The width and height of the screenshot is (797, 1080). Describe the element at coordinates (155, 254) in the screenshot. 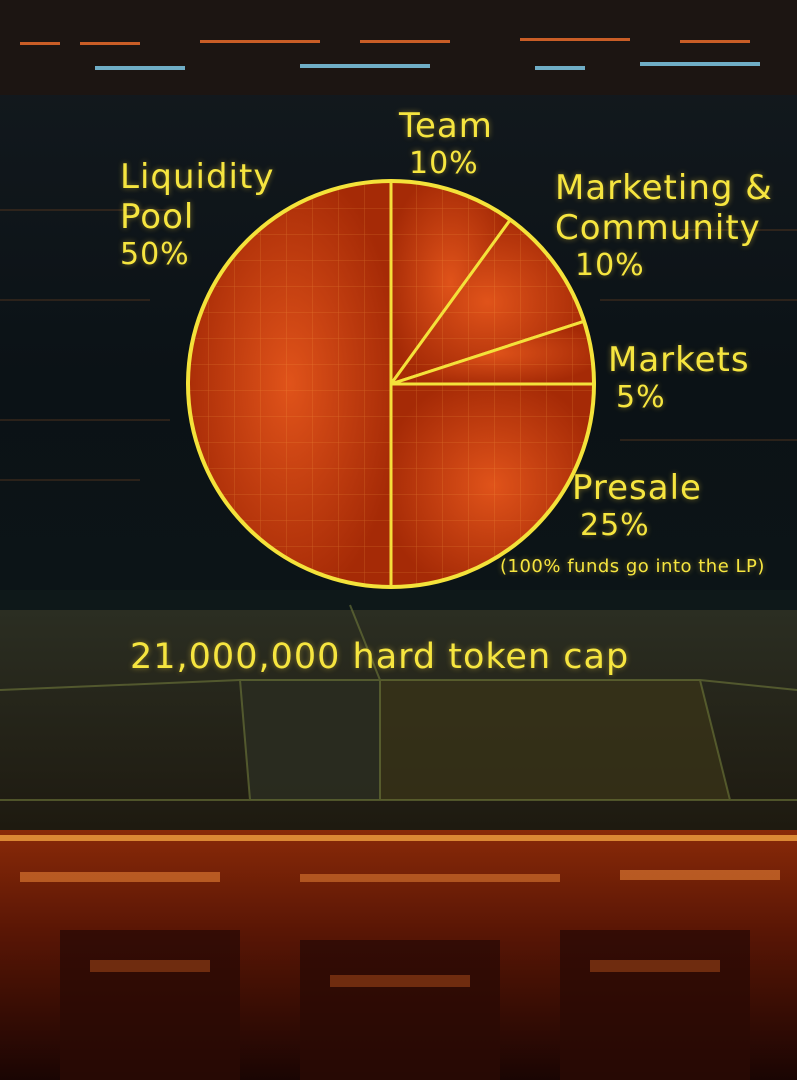

I see `liquidity-percent: 50%` at that location.